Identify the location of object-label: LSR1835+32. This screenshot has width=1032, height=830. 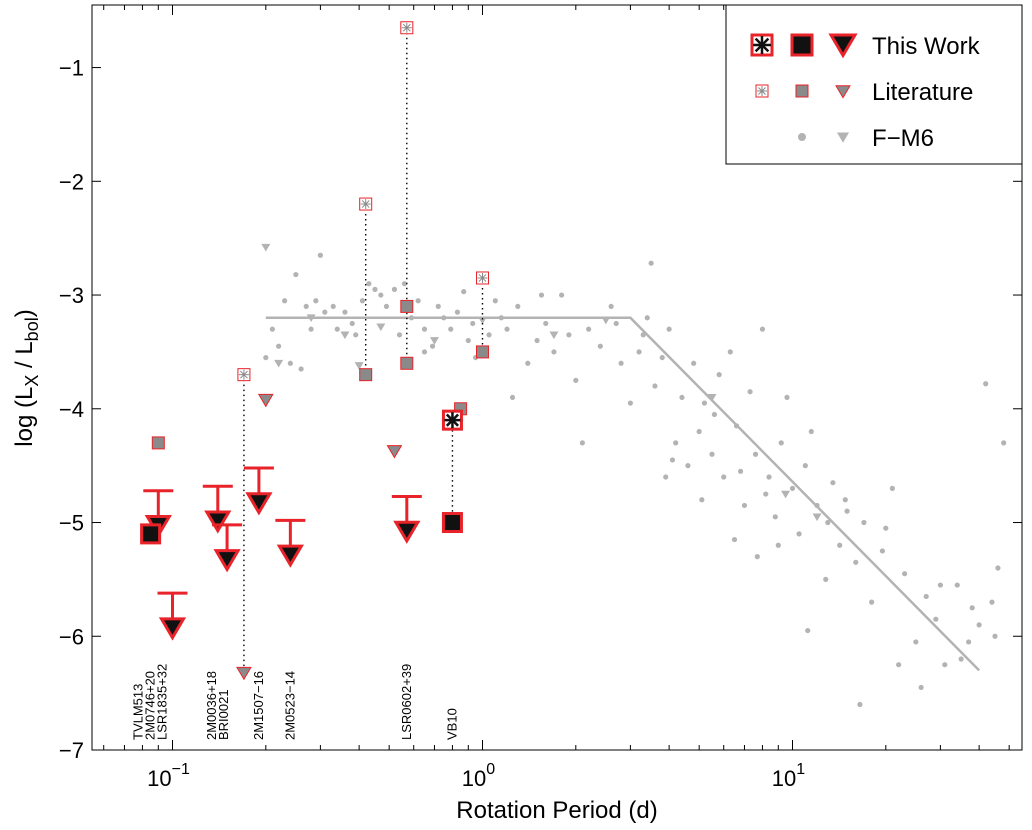
(162, 702).